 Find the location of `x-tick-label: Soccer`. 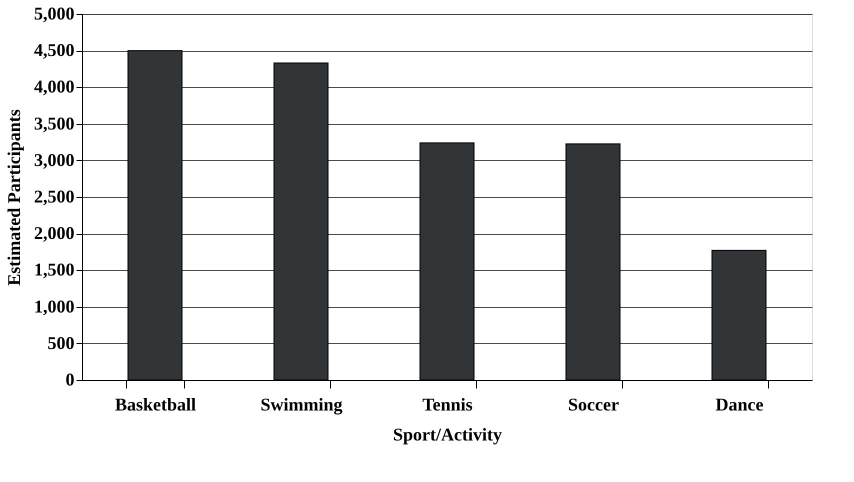

x-tick-label: Soccer is located at coordinates (593, 404).